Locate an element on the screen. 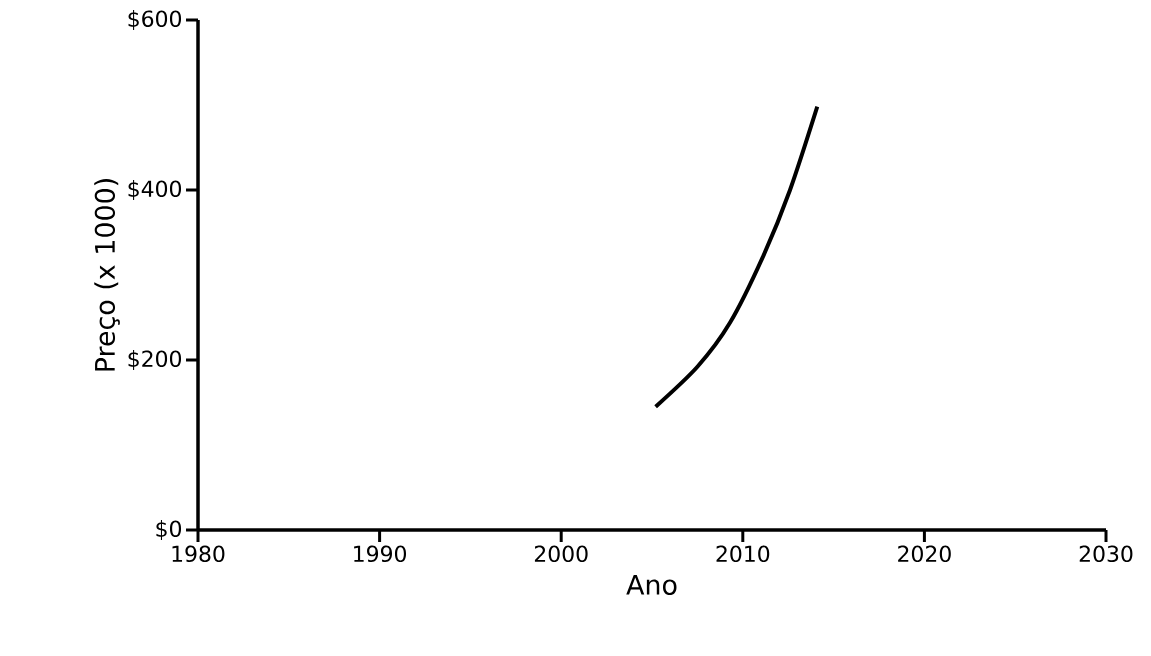  x-tick-label: 1980 is located at coordinates (198, 554).